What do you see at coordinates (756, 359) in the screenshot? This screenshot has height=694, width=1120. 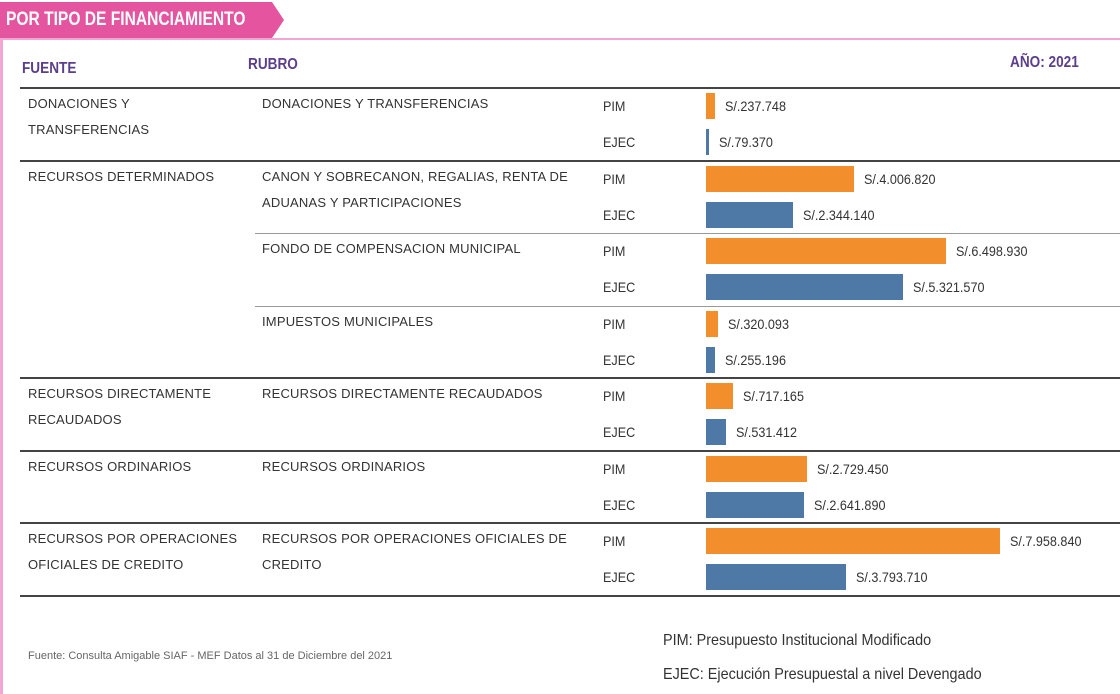 I see `ejec-value-label: S/.255.196` at bounding box center [756, 359].